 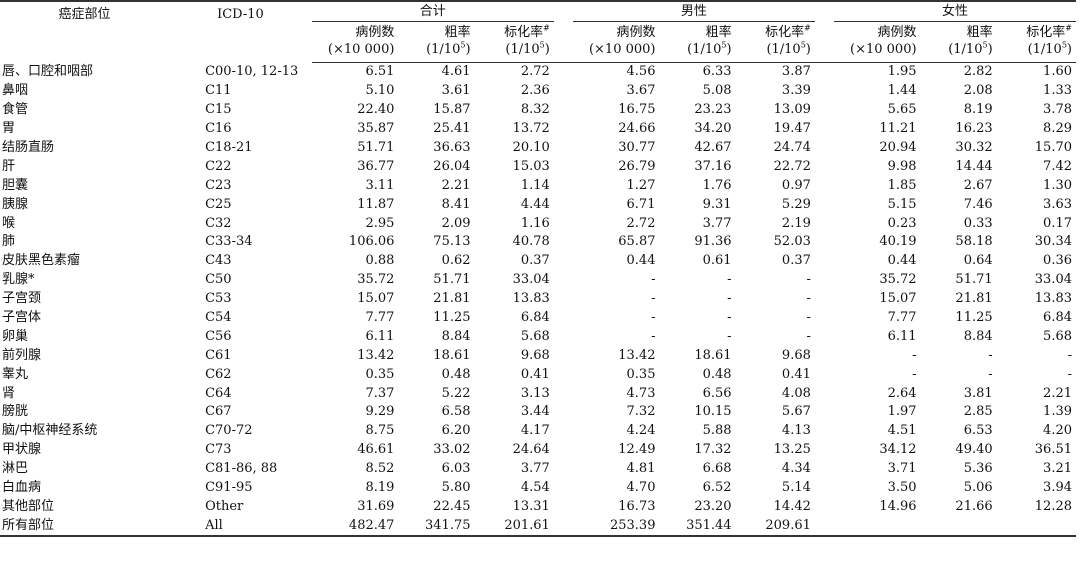 I want to click on cell-value: 0.35, so click(x=380, y=374).